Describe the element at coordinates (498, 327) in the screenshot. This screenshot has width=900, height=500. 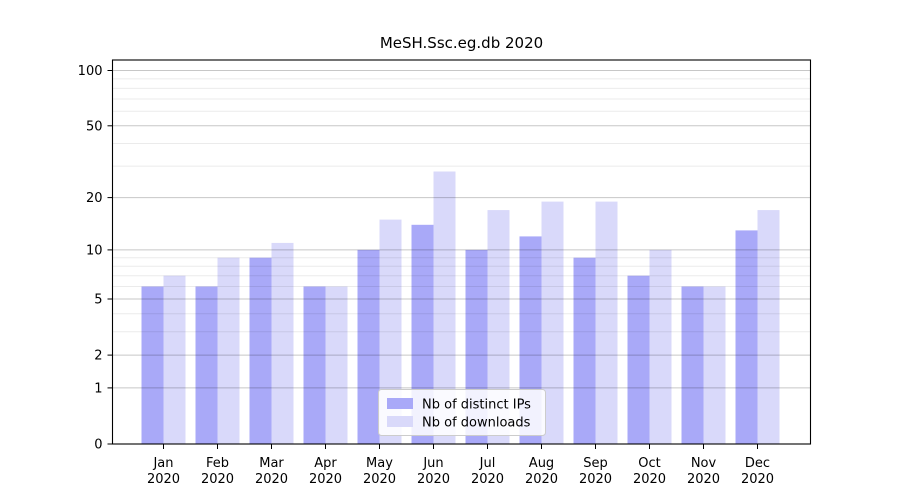
I see `bar-downloads-jul` at that location.